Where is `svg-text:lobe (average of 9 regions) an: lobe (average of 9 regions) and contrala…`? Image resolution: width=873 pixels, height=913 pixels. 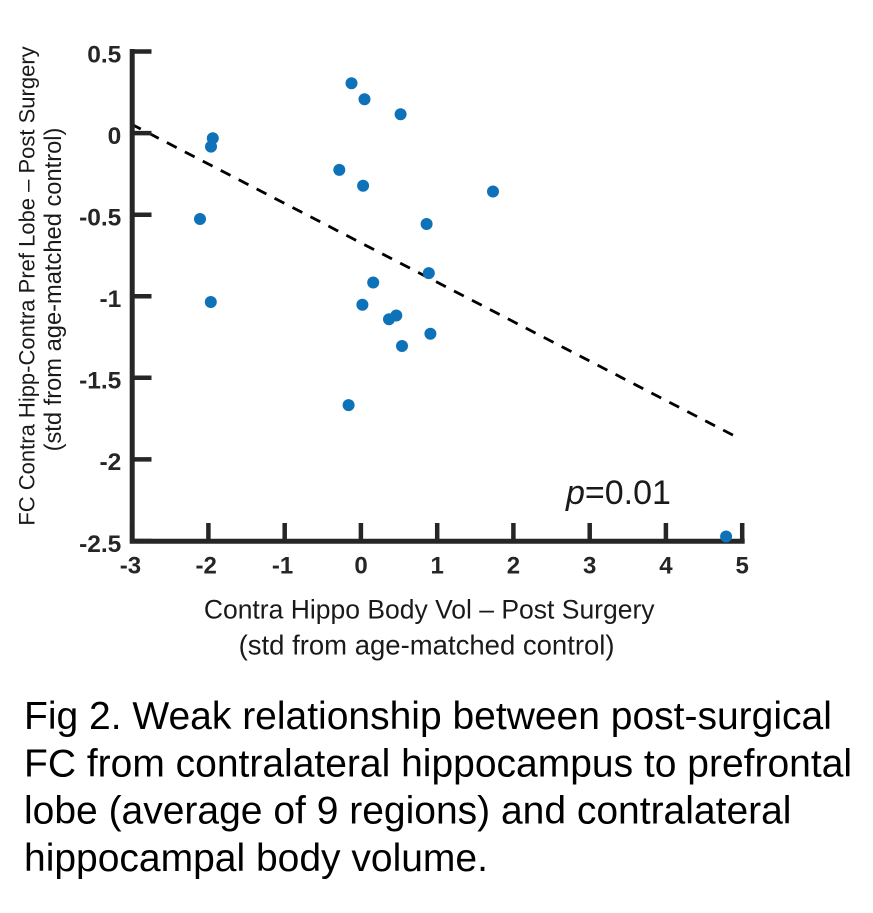 svg-text:lobe (average of 9 regions) an: lobe (average of 9 regions) and contrala… is located at coordinates (407, 811).